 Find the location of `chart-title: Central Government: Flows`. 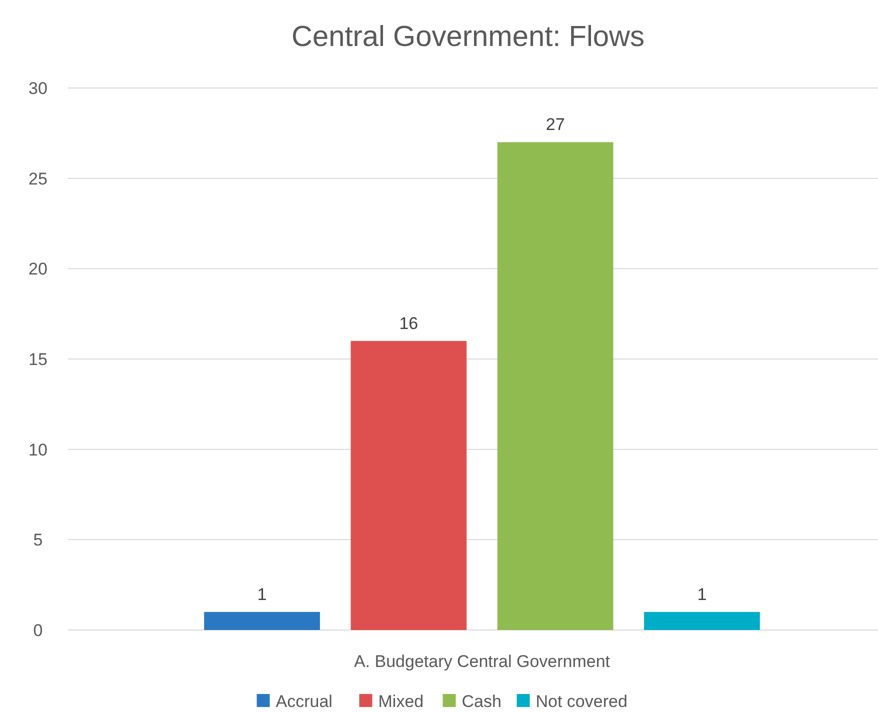

chart-title: Central Government: Flows is located at coordinates (468, 37).